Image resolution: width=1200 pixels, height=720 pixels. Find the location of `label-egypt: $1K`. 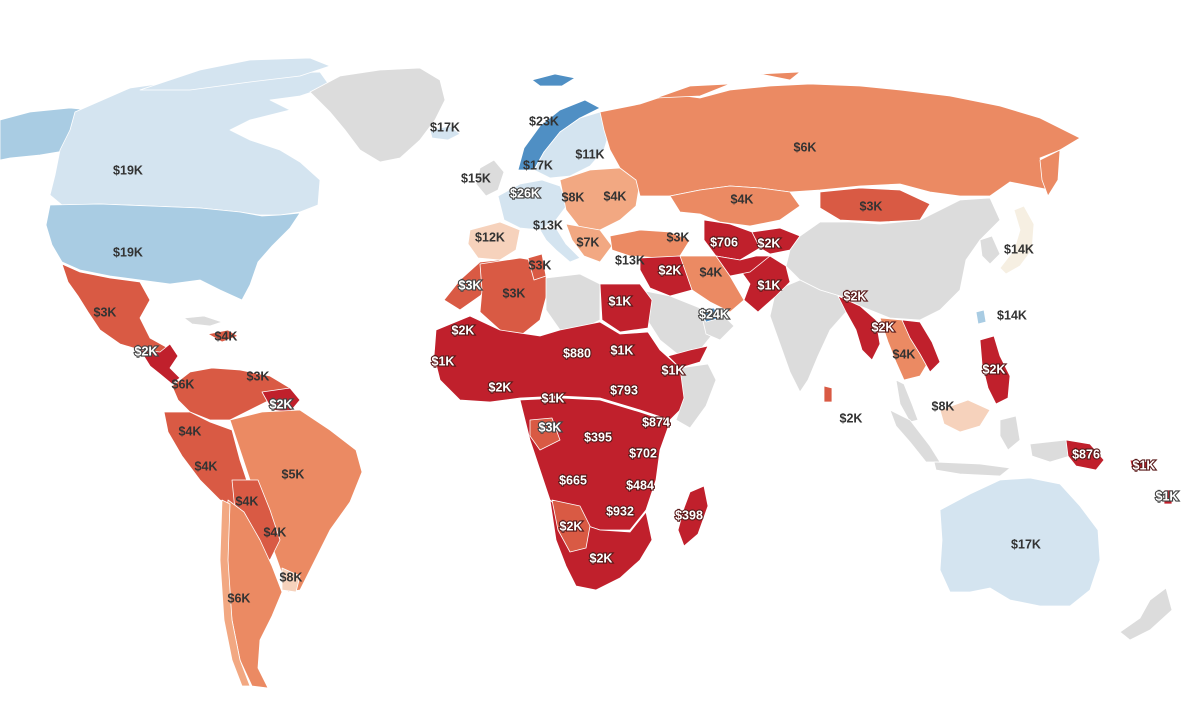

label-egypt: $1K is located at coordinates (620, 301).